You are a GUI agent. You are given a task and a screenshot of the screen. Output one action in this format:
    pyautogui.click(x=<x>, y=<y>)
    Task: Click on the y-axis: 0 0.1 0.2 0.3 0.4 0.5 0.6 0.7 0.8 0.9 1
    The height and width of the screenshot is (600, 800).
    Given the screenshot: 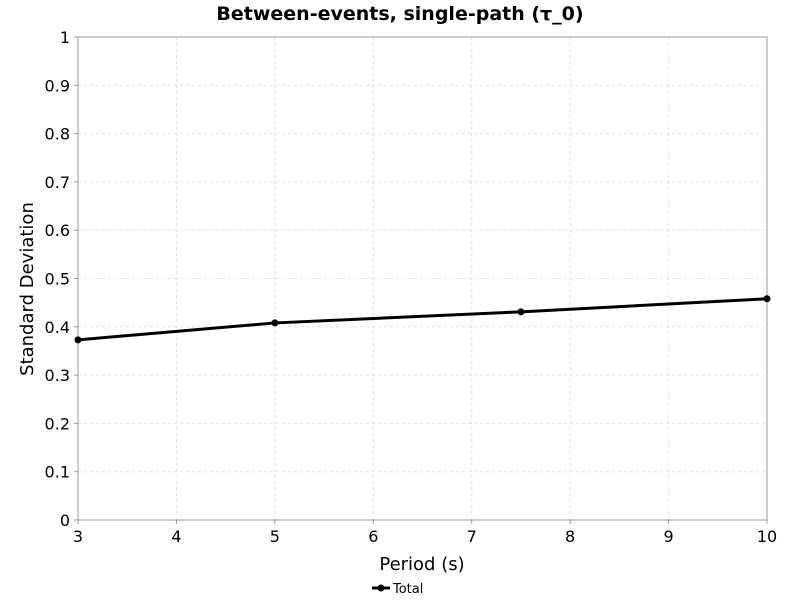 What is the action you would take?
    pyautogui.click(x=61, y=279)
    